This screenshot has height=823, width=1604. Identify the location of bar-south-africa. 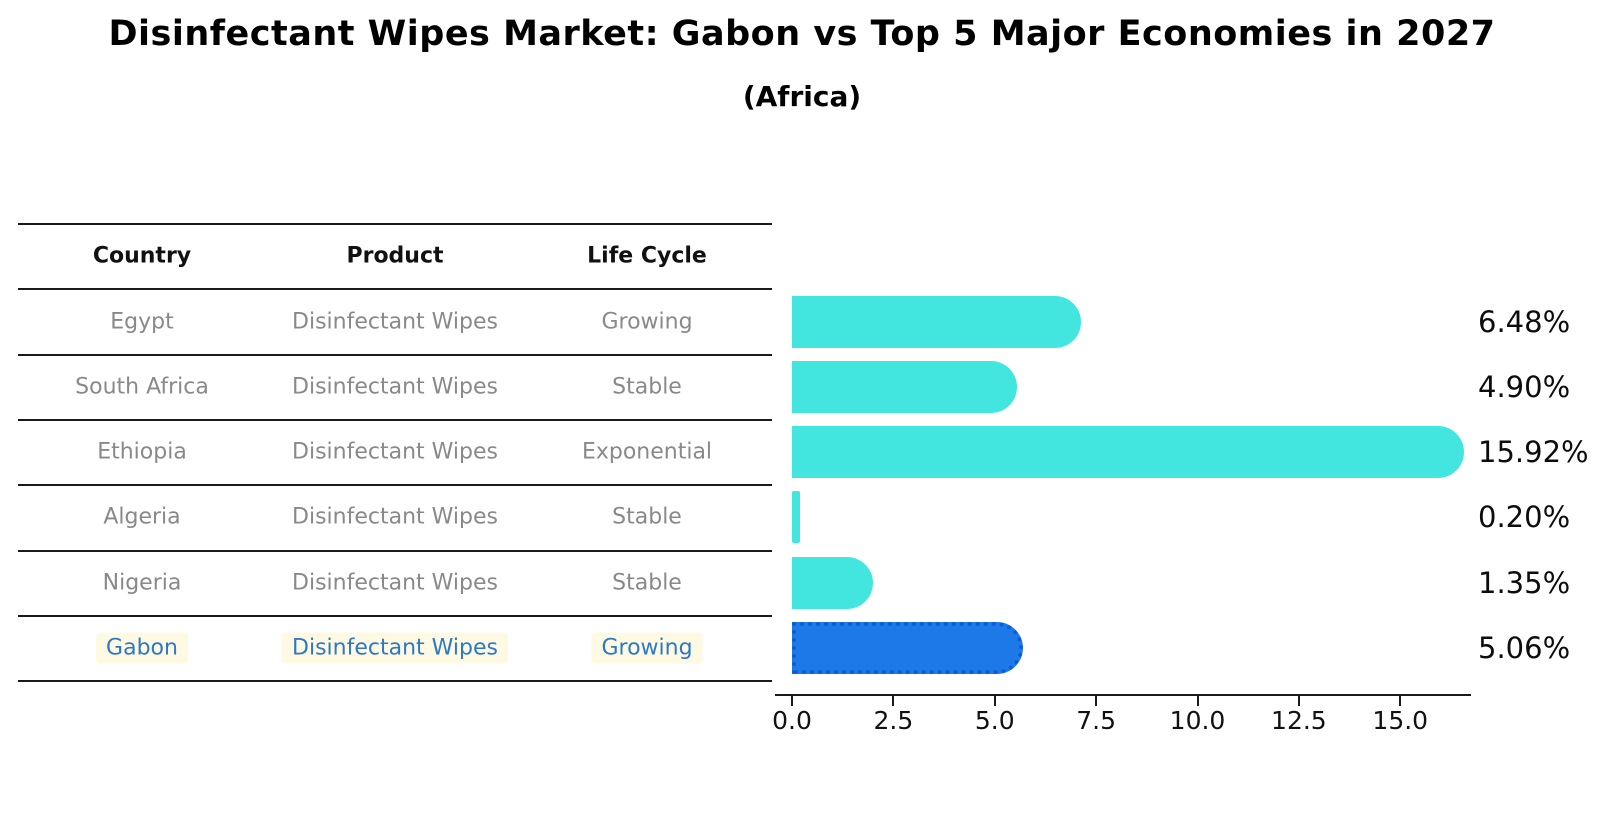
(904, 387).